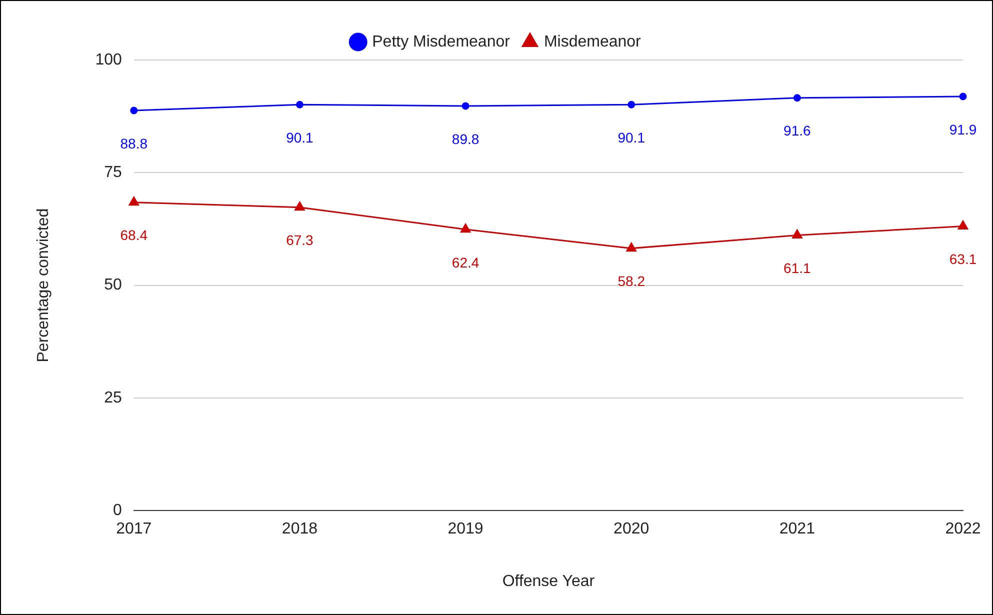 The height and width of the screenshot is (615, 993). Describe the element at coordinates (466, 138) in the screenshot. I see `data-label: 89.8` at that location.